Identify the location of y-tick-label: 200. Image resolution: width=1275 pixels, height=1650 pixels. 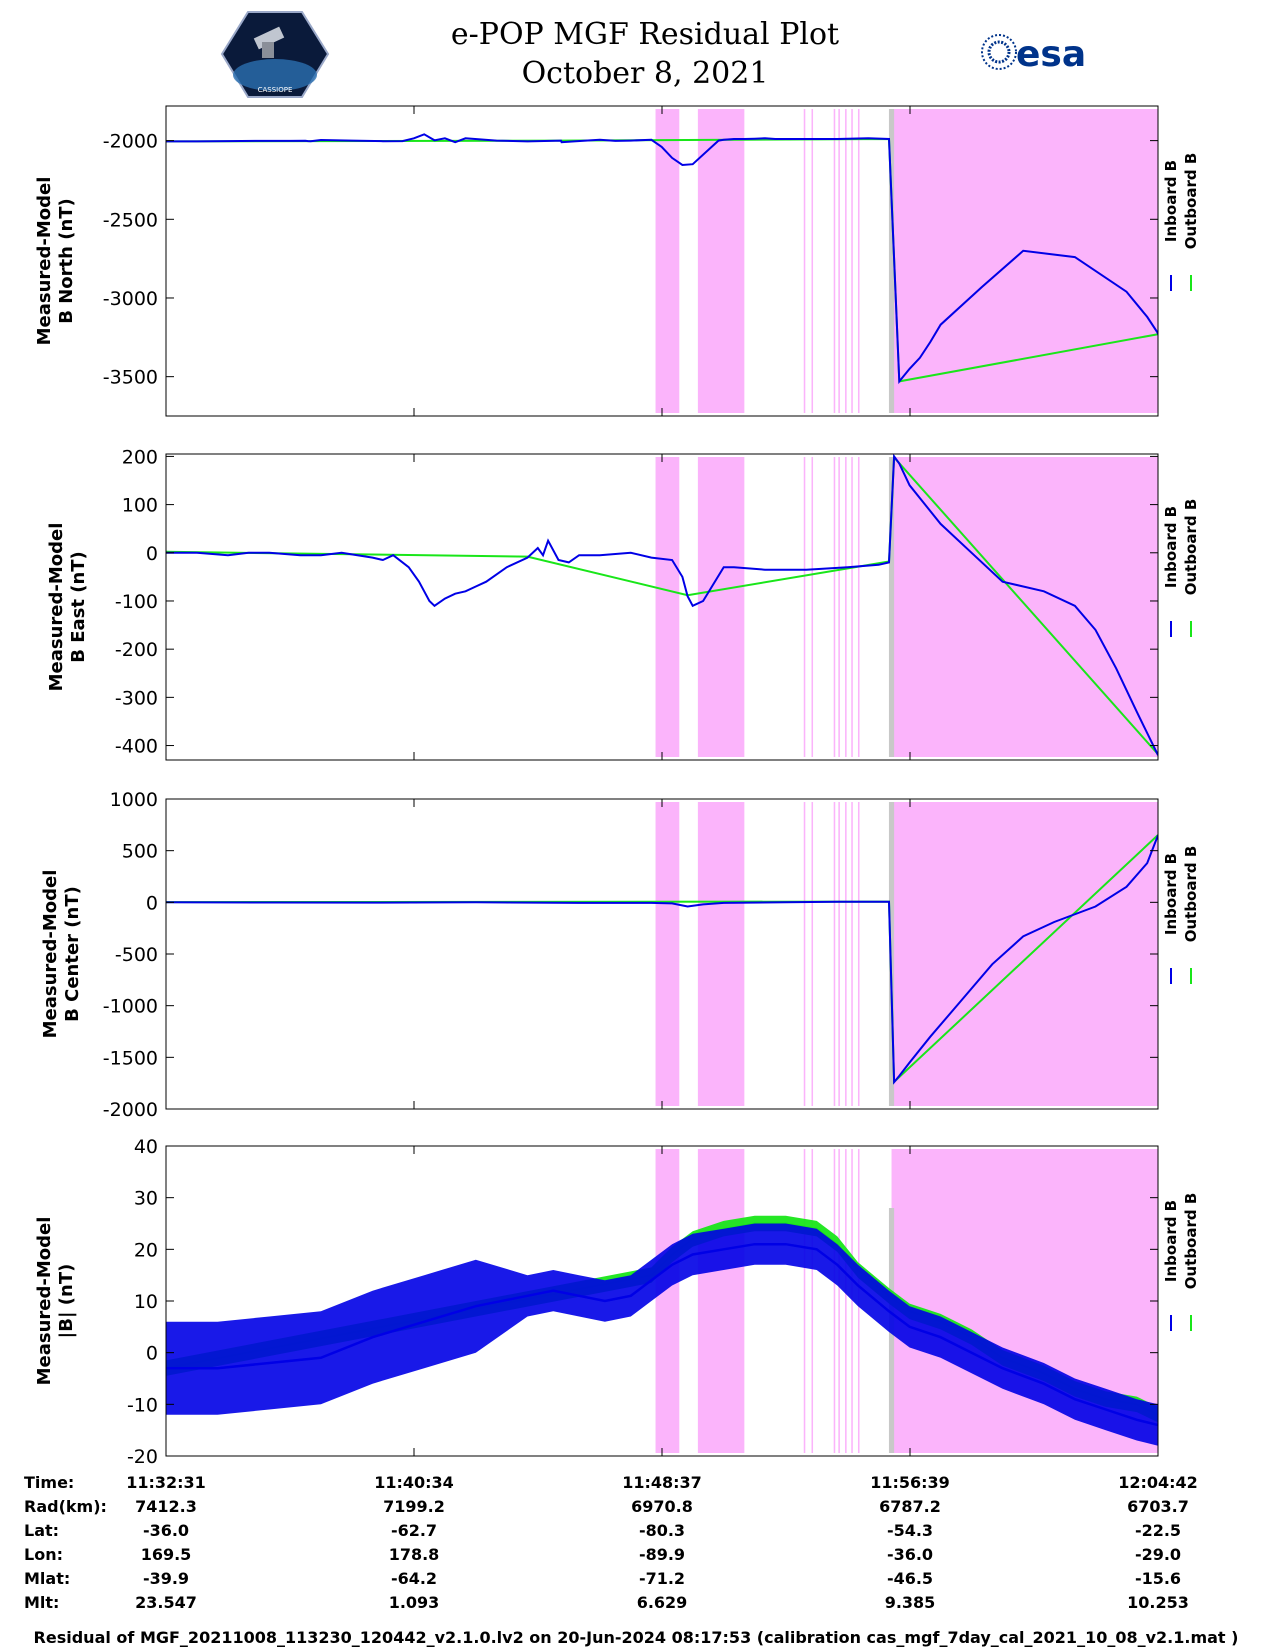
(140, 457).